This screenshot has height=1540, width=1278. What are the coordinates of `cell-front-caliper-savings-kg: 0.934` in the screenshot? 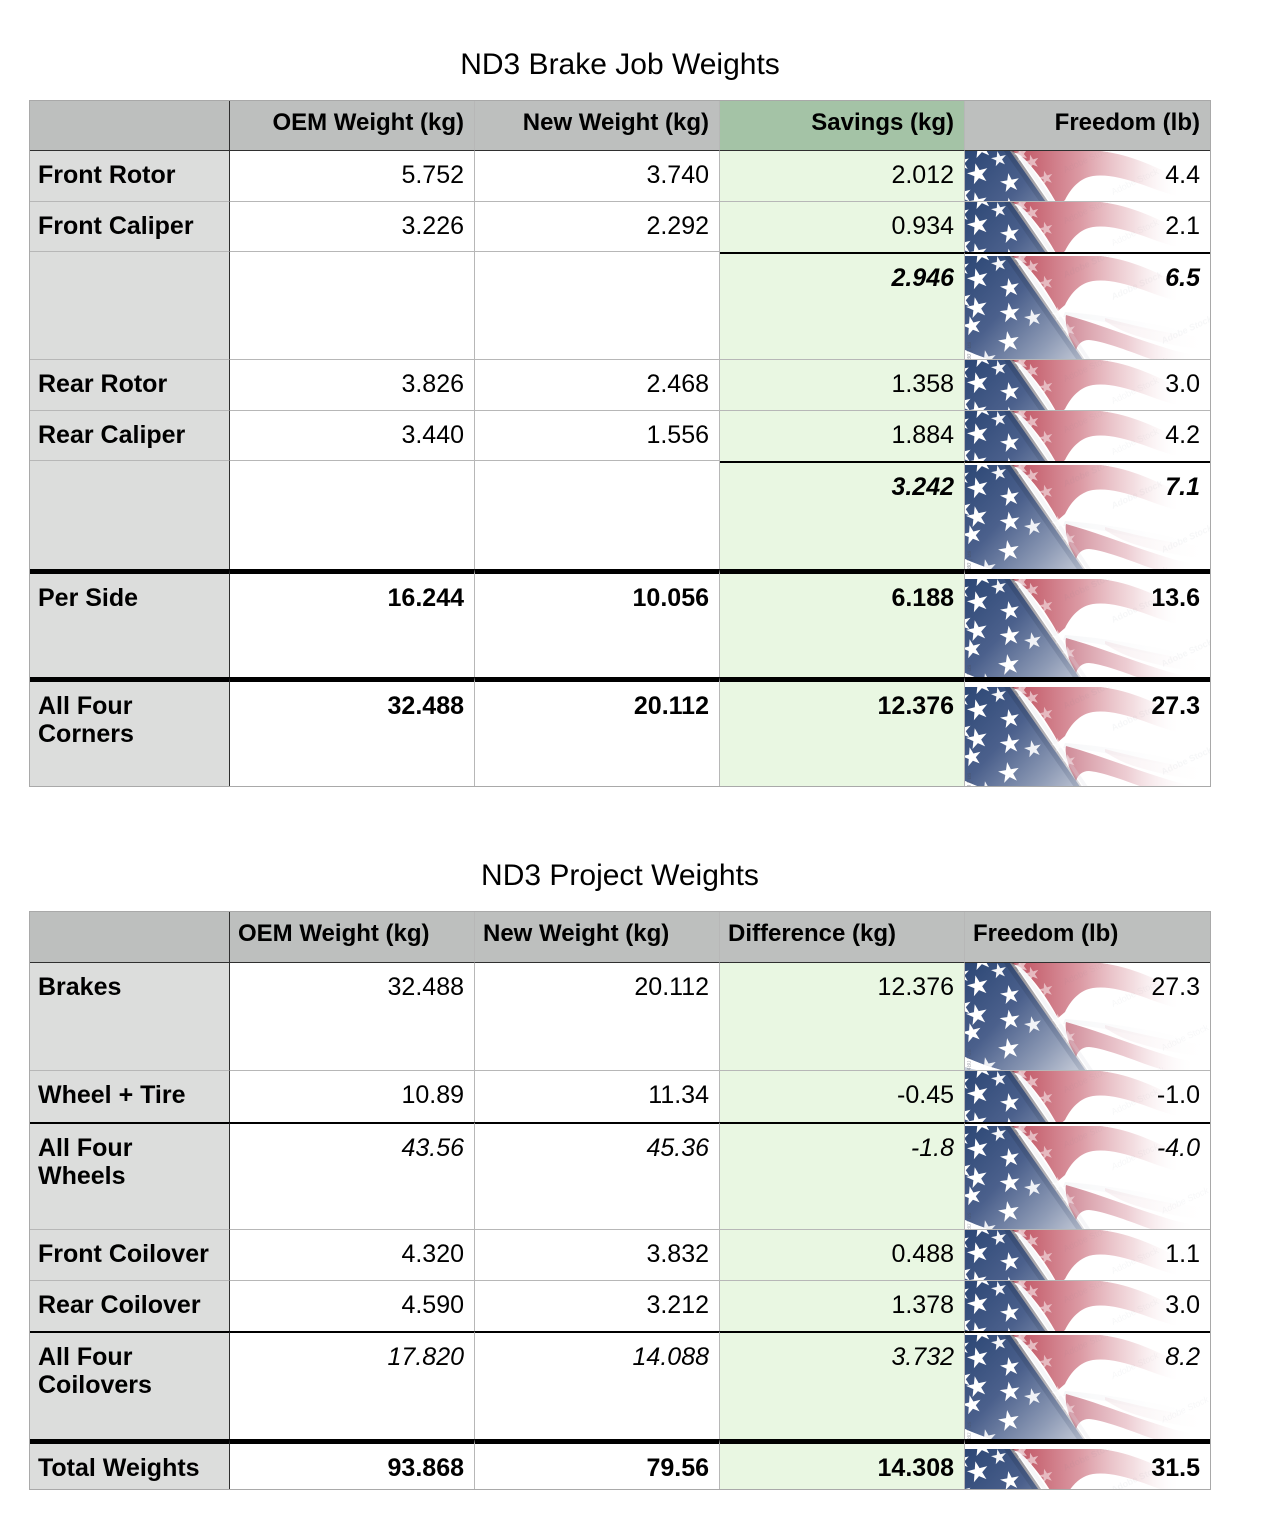 It's located at (842, 227).